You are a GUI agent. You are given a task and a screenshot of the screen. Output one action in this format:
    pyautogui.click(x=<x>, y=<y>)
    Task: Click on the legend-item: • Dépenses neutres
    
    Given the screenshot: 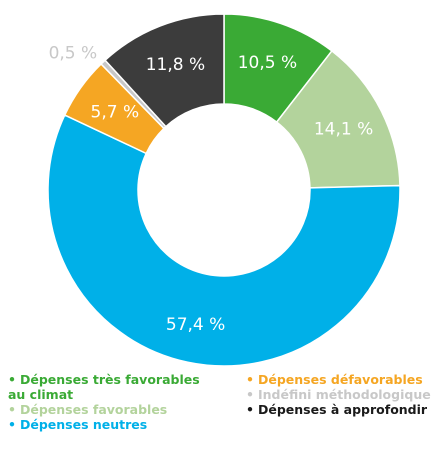 What is the action you would take?
    pyautogui.click(x=113, y=424)
    